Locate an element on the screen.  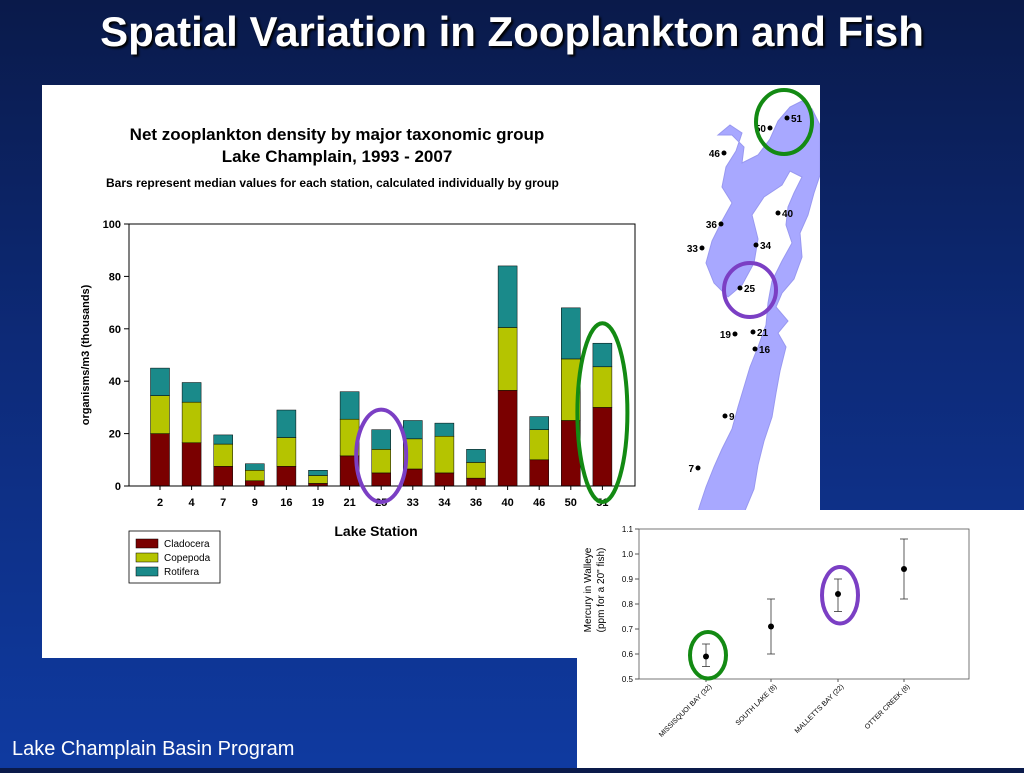
x-tick-label: 2 is located at coordinates (160, 503).